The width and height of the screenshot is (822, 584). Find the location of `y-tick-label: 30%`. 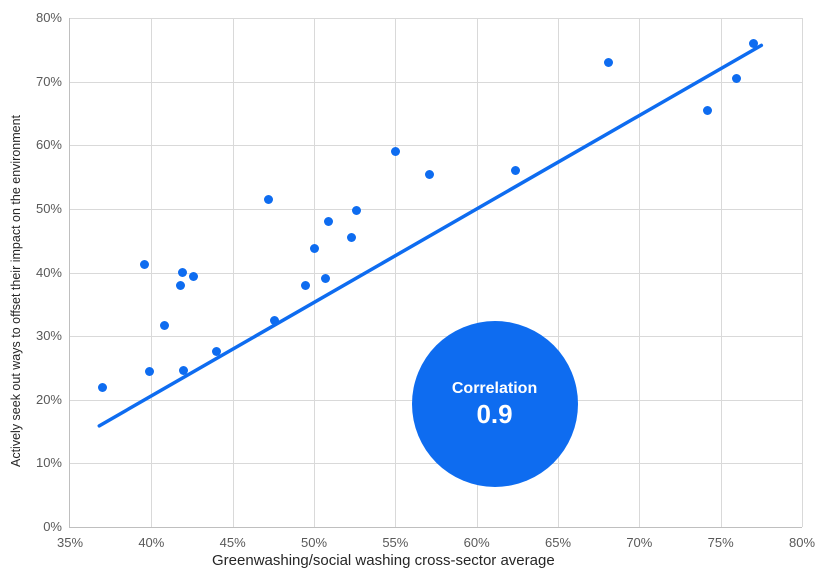

y-tick-label: 30% is located at coordinates (48, 336).